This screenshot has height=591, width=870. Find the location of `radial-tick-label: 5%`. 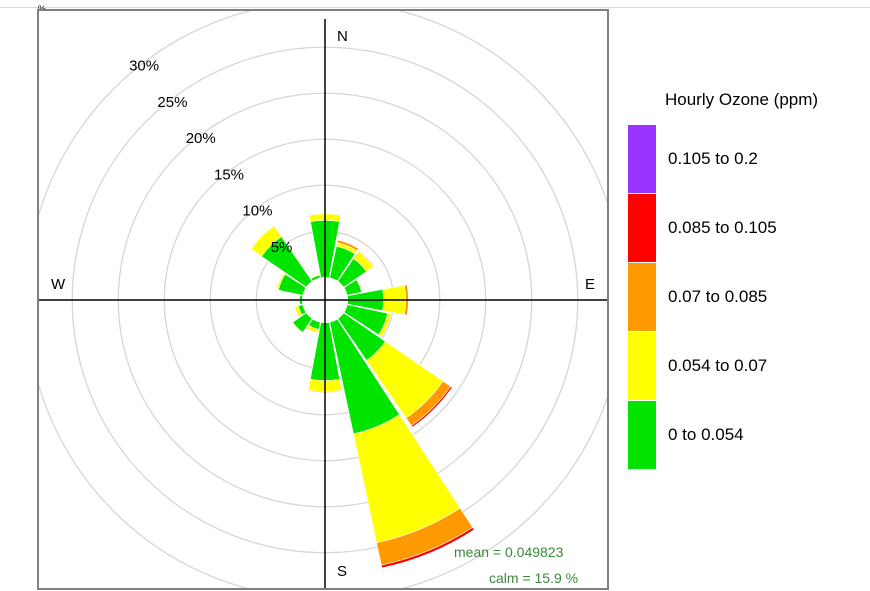

radial-tick-label: 5% is located at coordinates (282, 247).